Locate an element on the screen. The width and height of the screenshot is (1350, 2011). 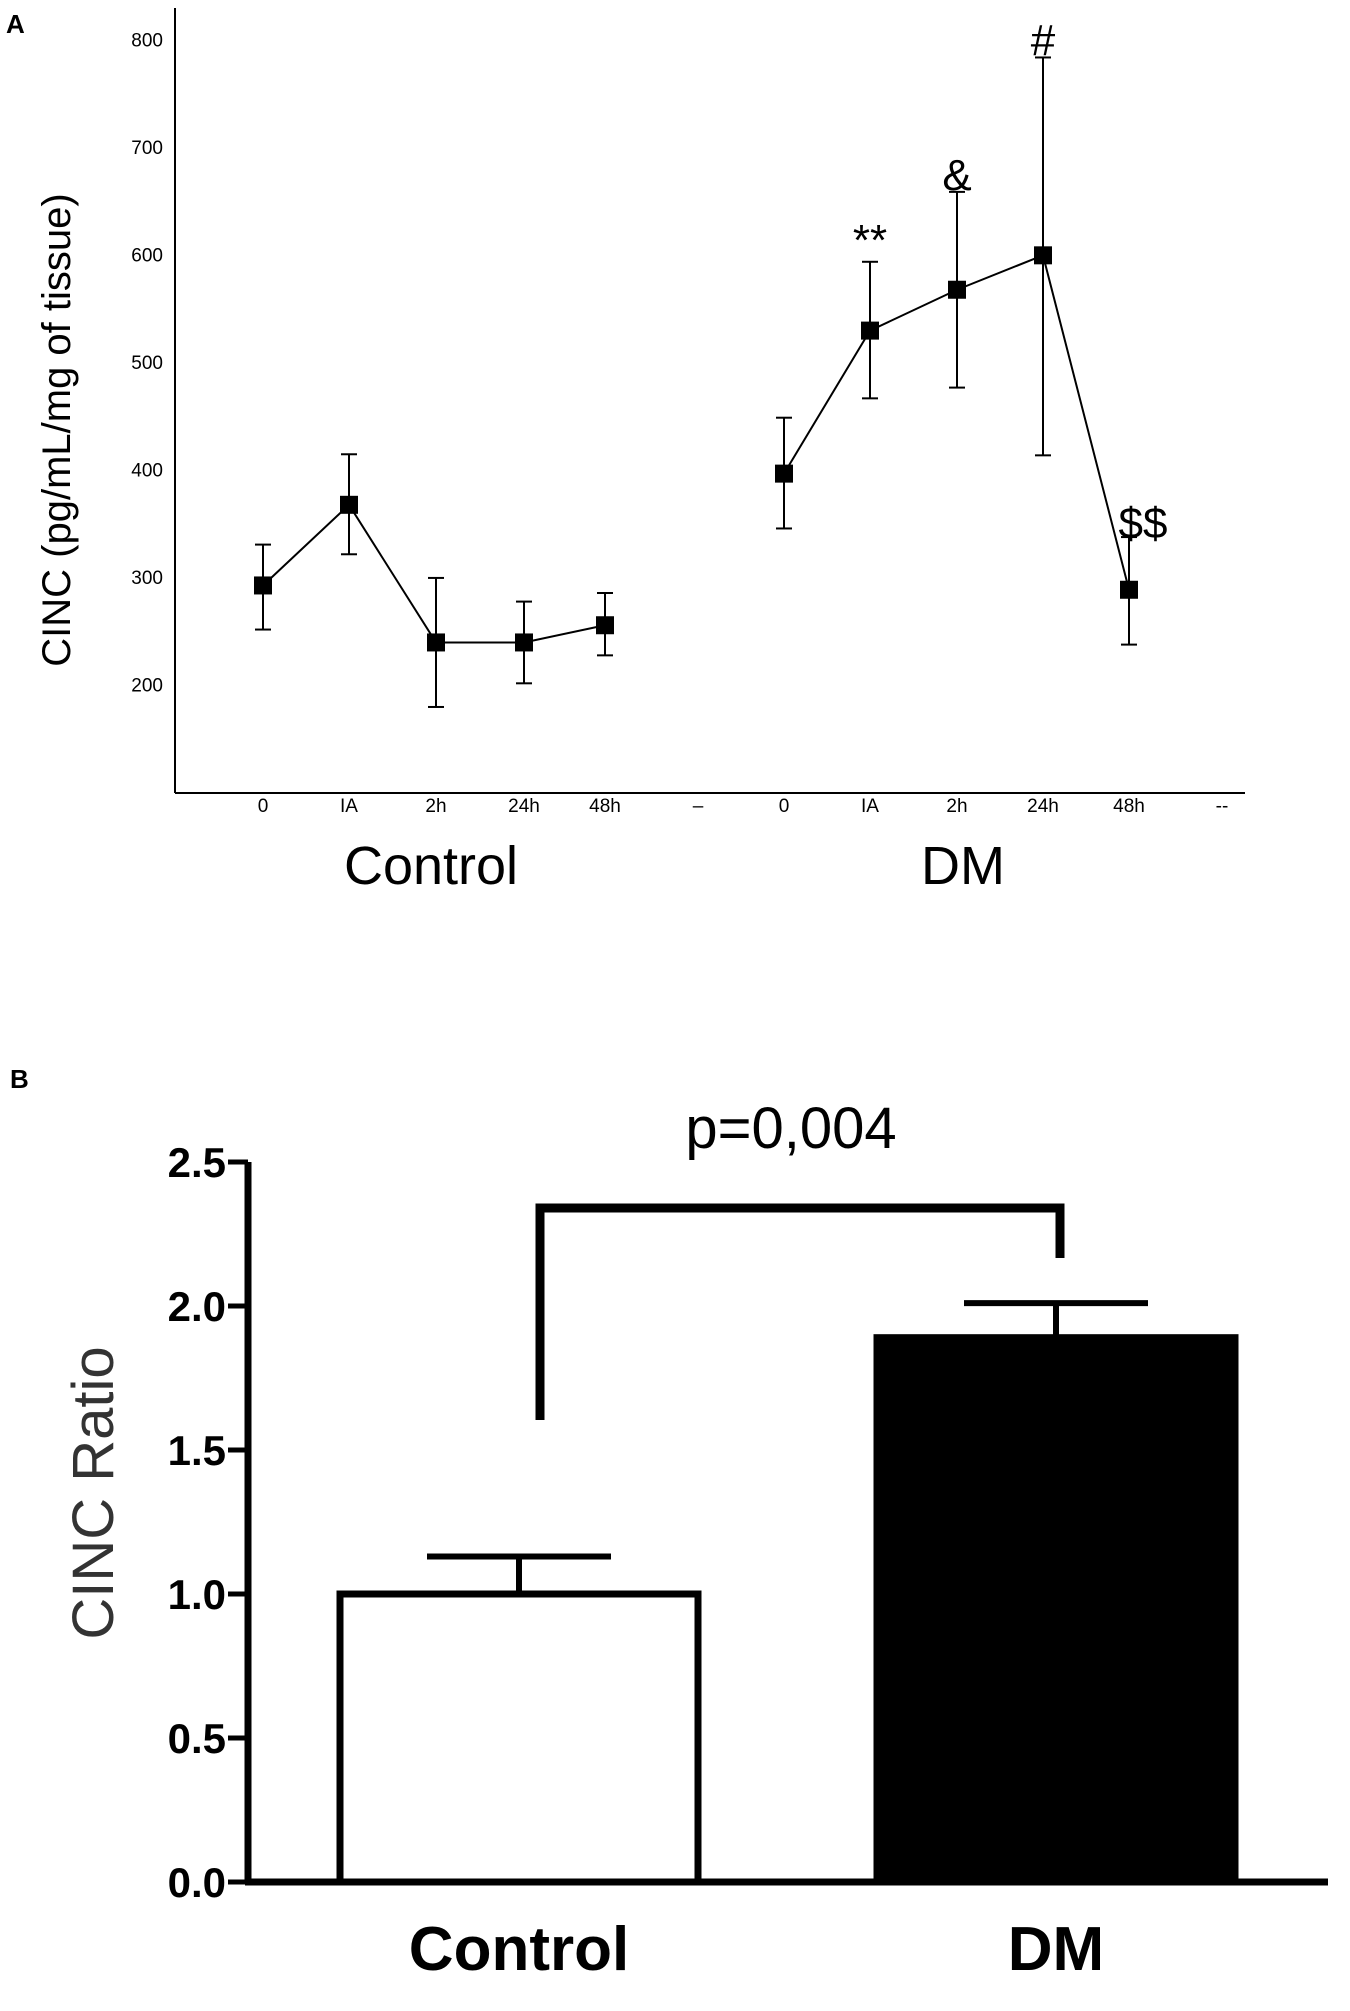
x-category-label: DM is located at coordinates (1056, 1949).